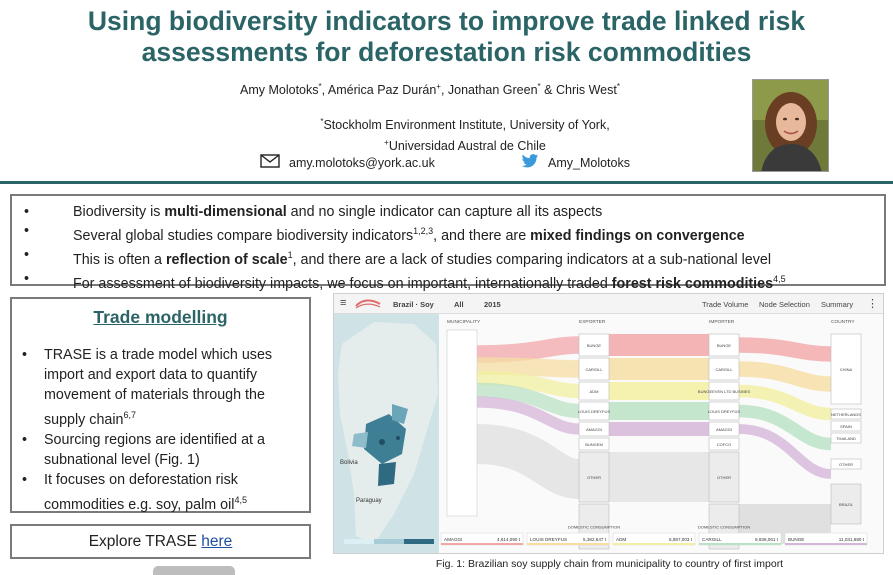  What do you see at coordinates (843, 322) in the screenshot?
I see `sankey-column-header: COUNTRY` at bounding box center [843, 322].